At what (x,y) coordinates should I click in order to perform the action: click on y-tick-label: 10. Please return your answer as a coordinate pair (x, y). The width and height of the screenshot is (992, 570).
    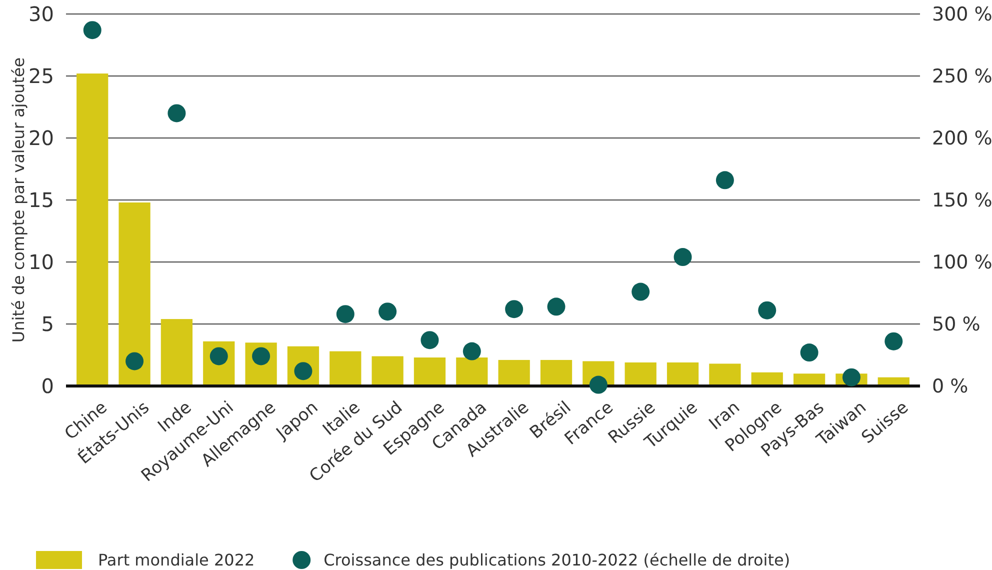
    Looking at the image, I should click on (41, 262).